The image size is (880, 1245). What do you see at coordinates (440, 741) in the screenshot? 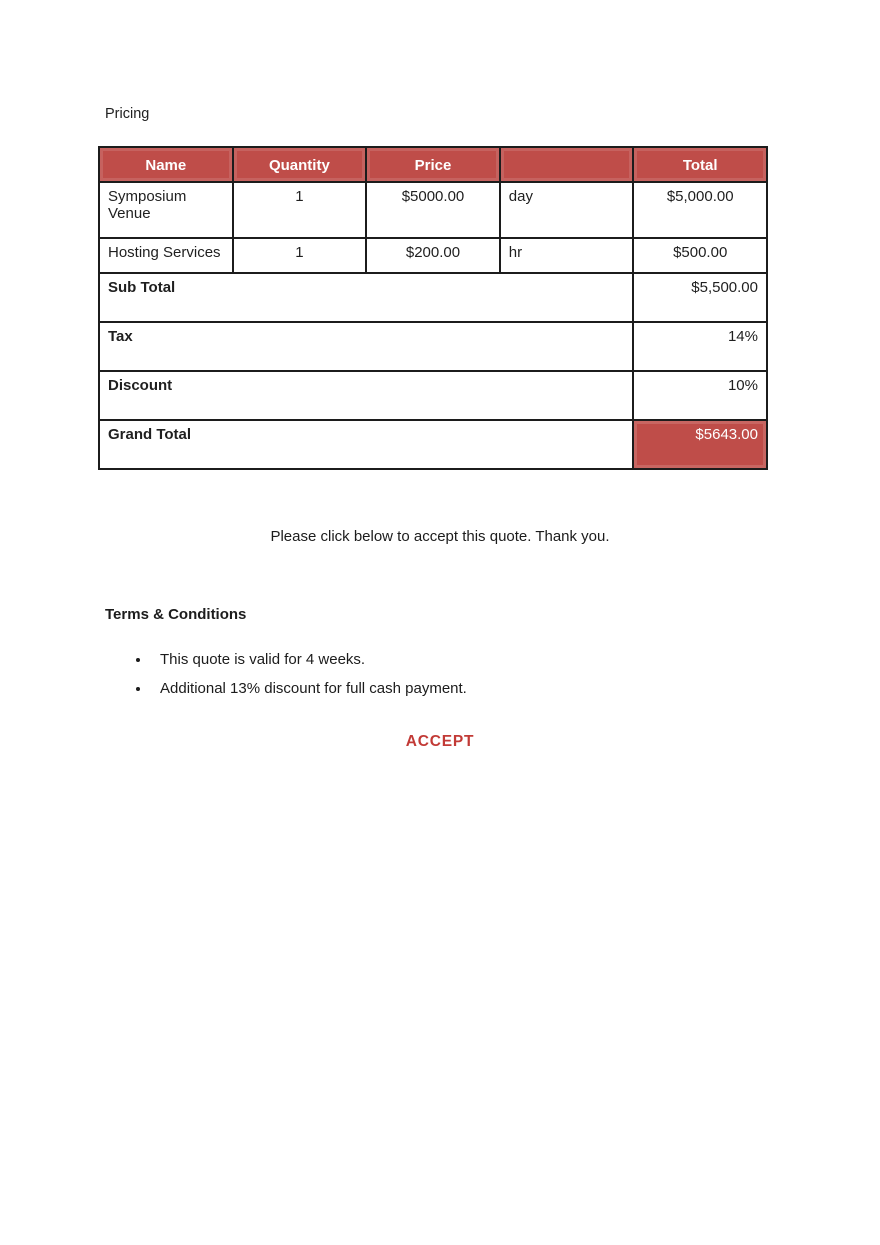
I see `accept-button: ACCEPT` at bounding box center [440, 741].